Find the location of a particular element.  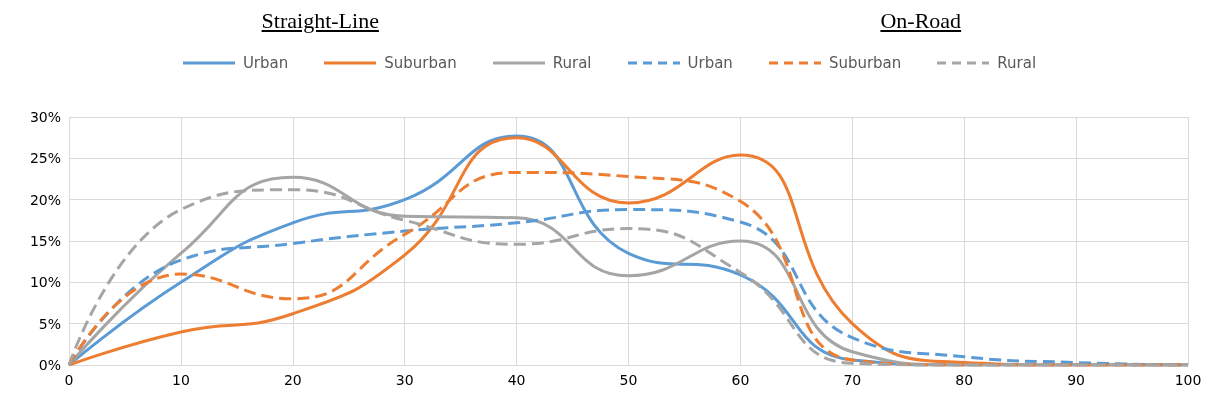

x-tick-label: 50 is located at coordinates (628, 380).